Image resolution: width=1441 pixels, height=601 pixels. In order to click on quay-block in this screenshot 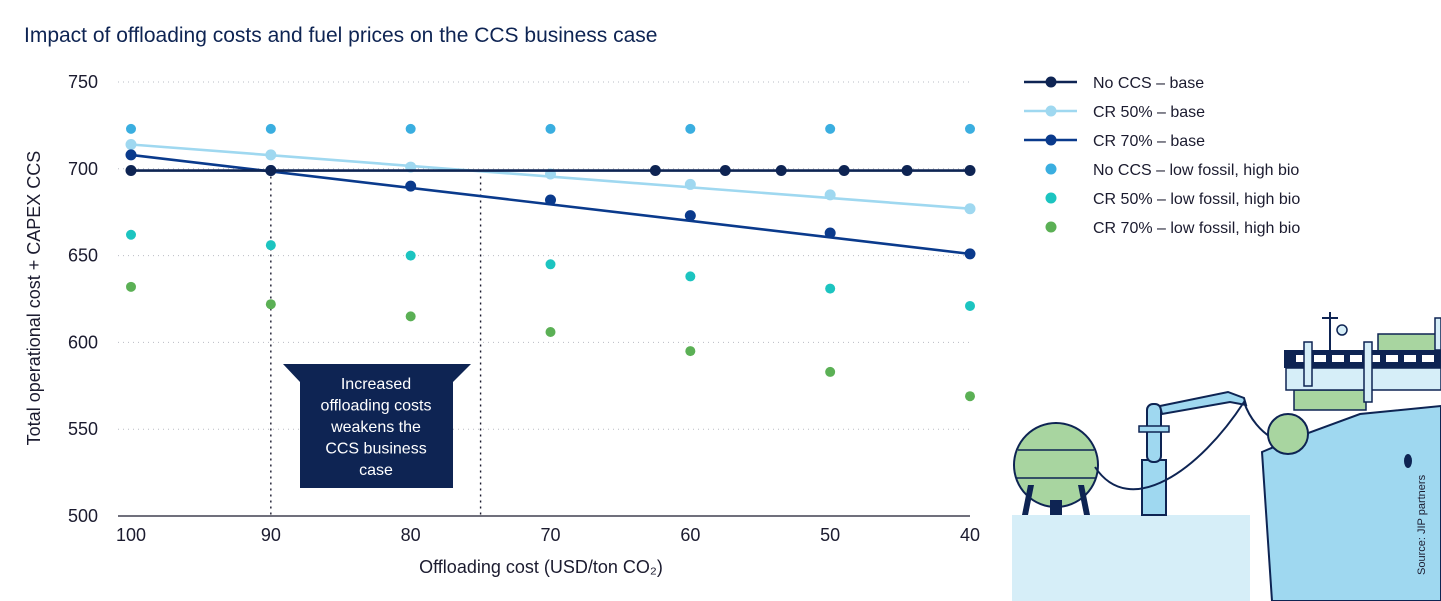, I will do `click(1131, 558)`.